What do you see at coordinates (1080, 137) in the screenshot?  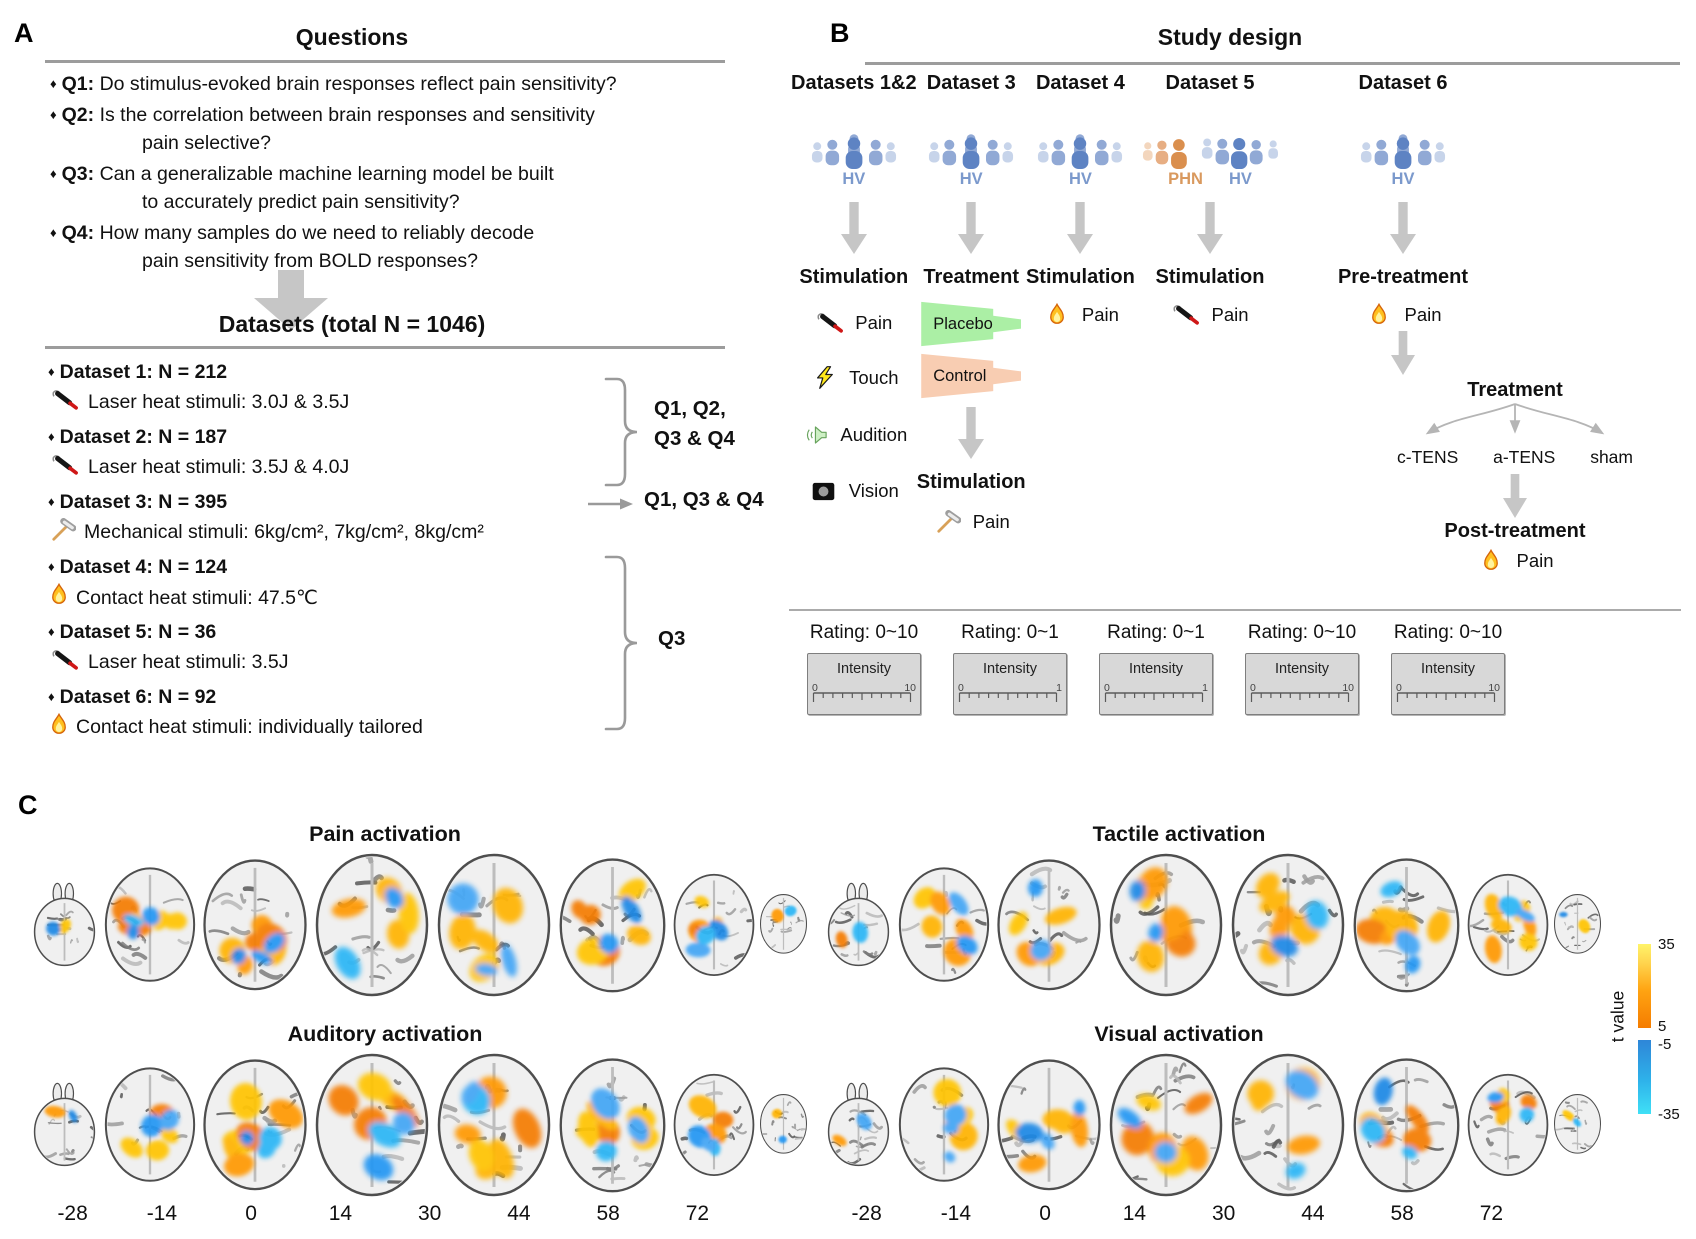 I see `participants-crowd-icon` at bounding box center [1080, 137].